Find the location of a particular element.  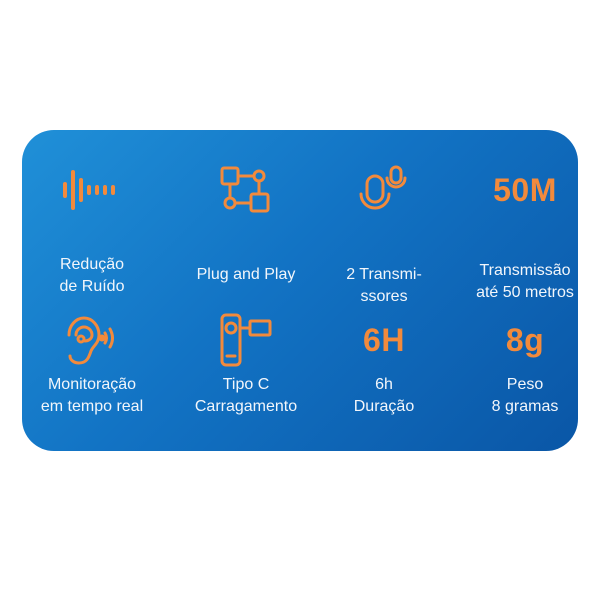

feature-label-line: ssores is located at coordinates (384, 296).